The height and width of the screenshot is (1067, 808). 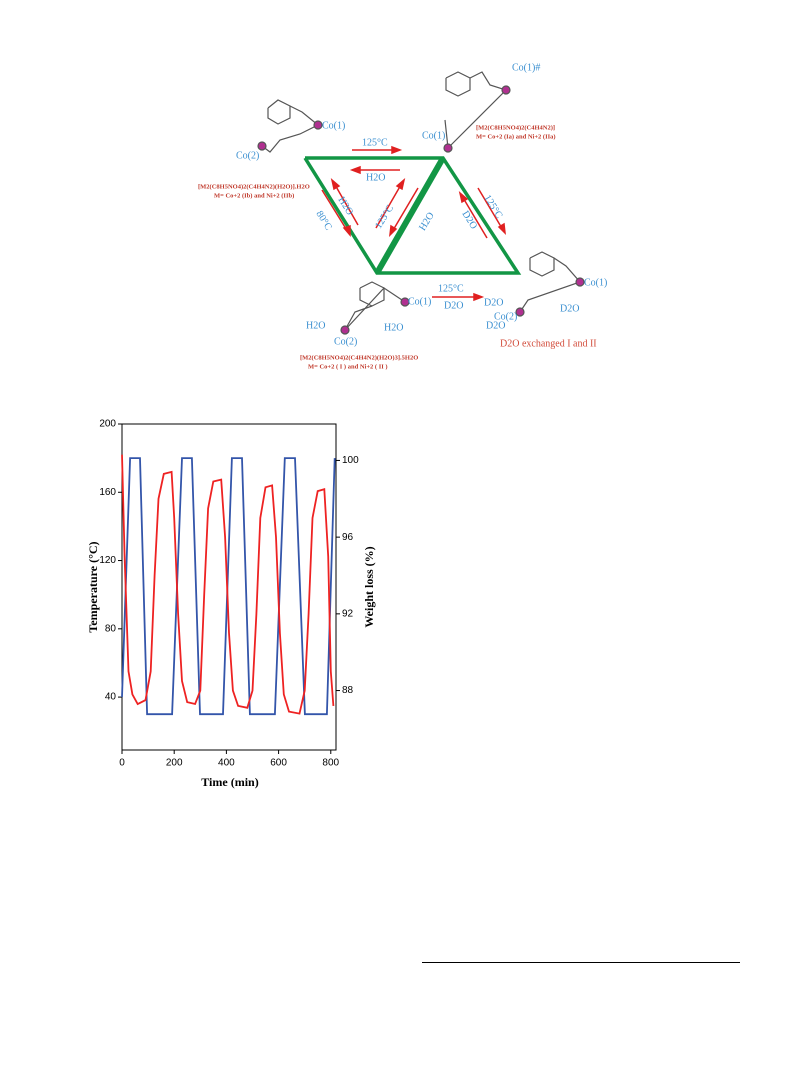 I want to click on molecules, so click(x=421, y=203).